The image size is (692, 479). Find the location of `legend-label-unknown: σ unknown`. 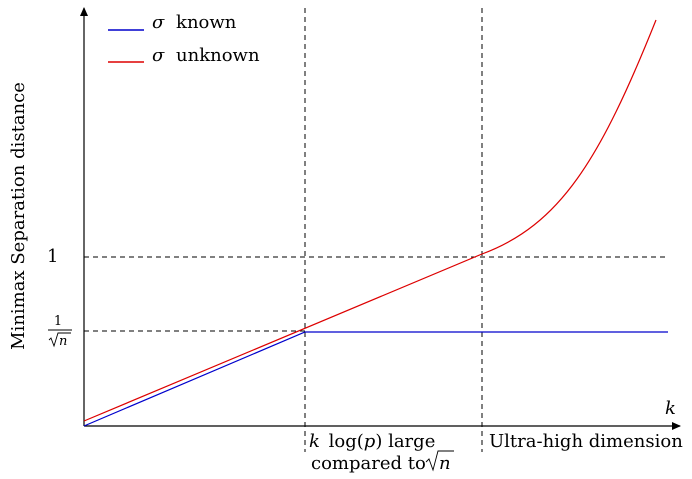

legend-label-unknown: σ unknown is located at coordinates (206, 55).